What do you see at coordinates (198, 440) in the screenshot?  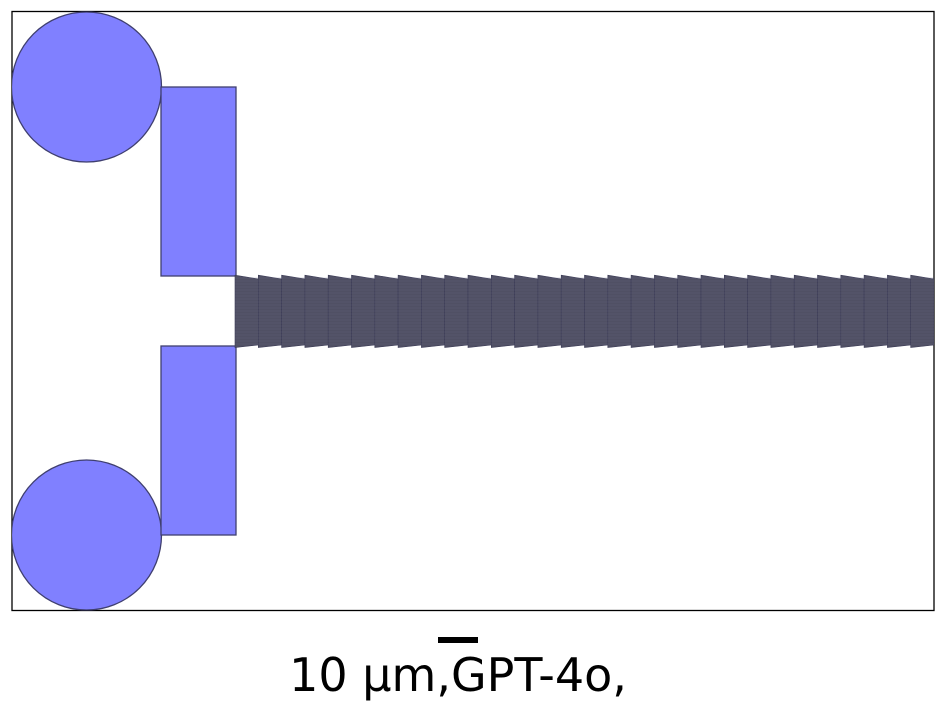 I see `bottom-electrode-rect` at bounding box center [198, 440].